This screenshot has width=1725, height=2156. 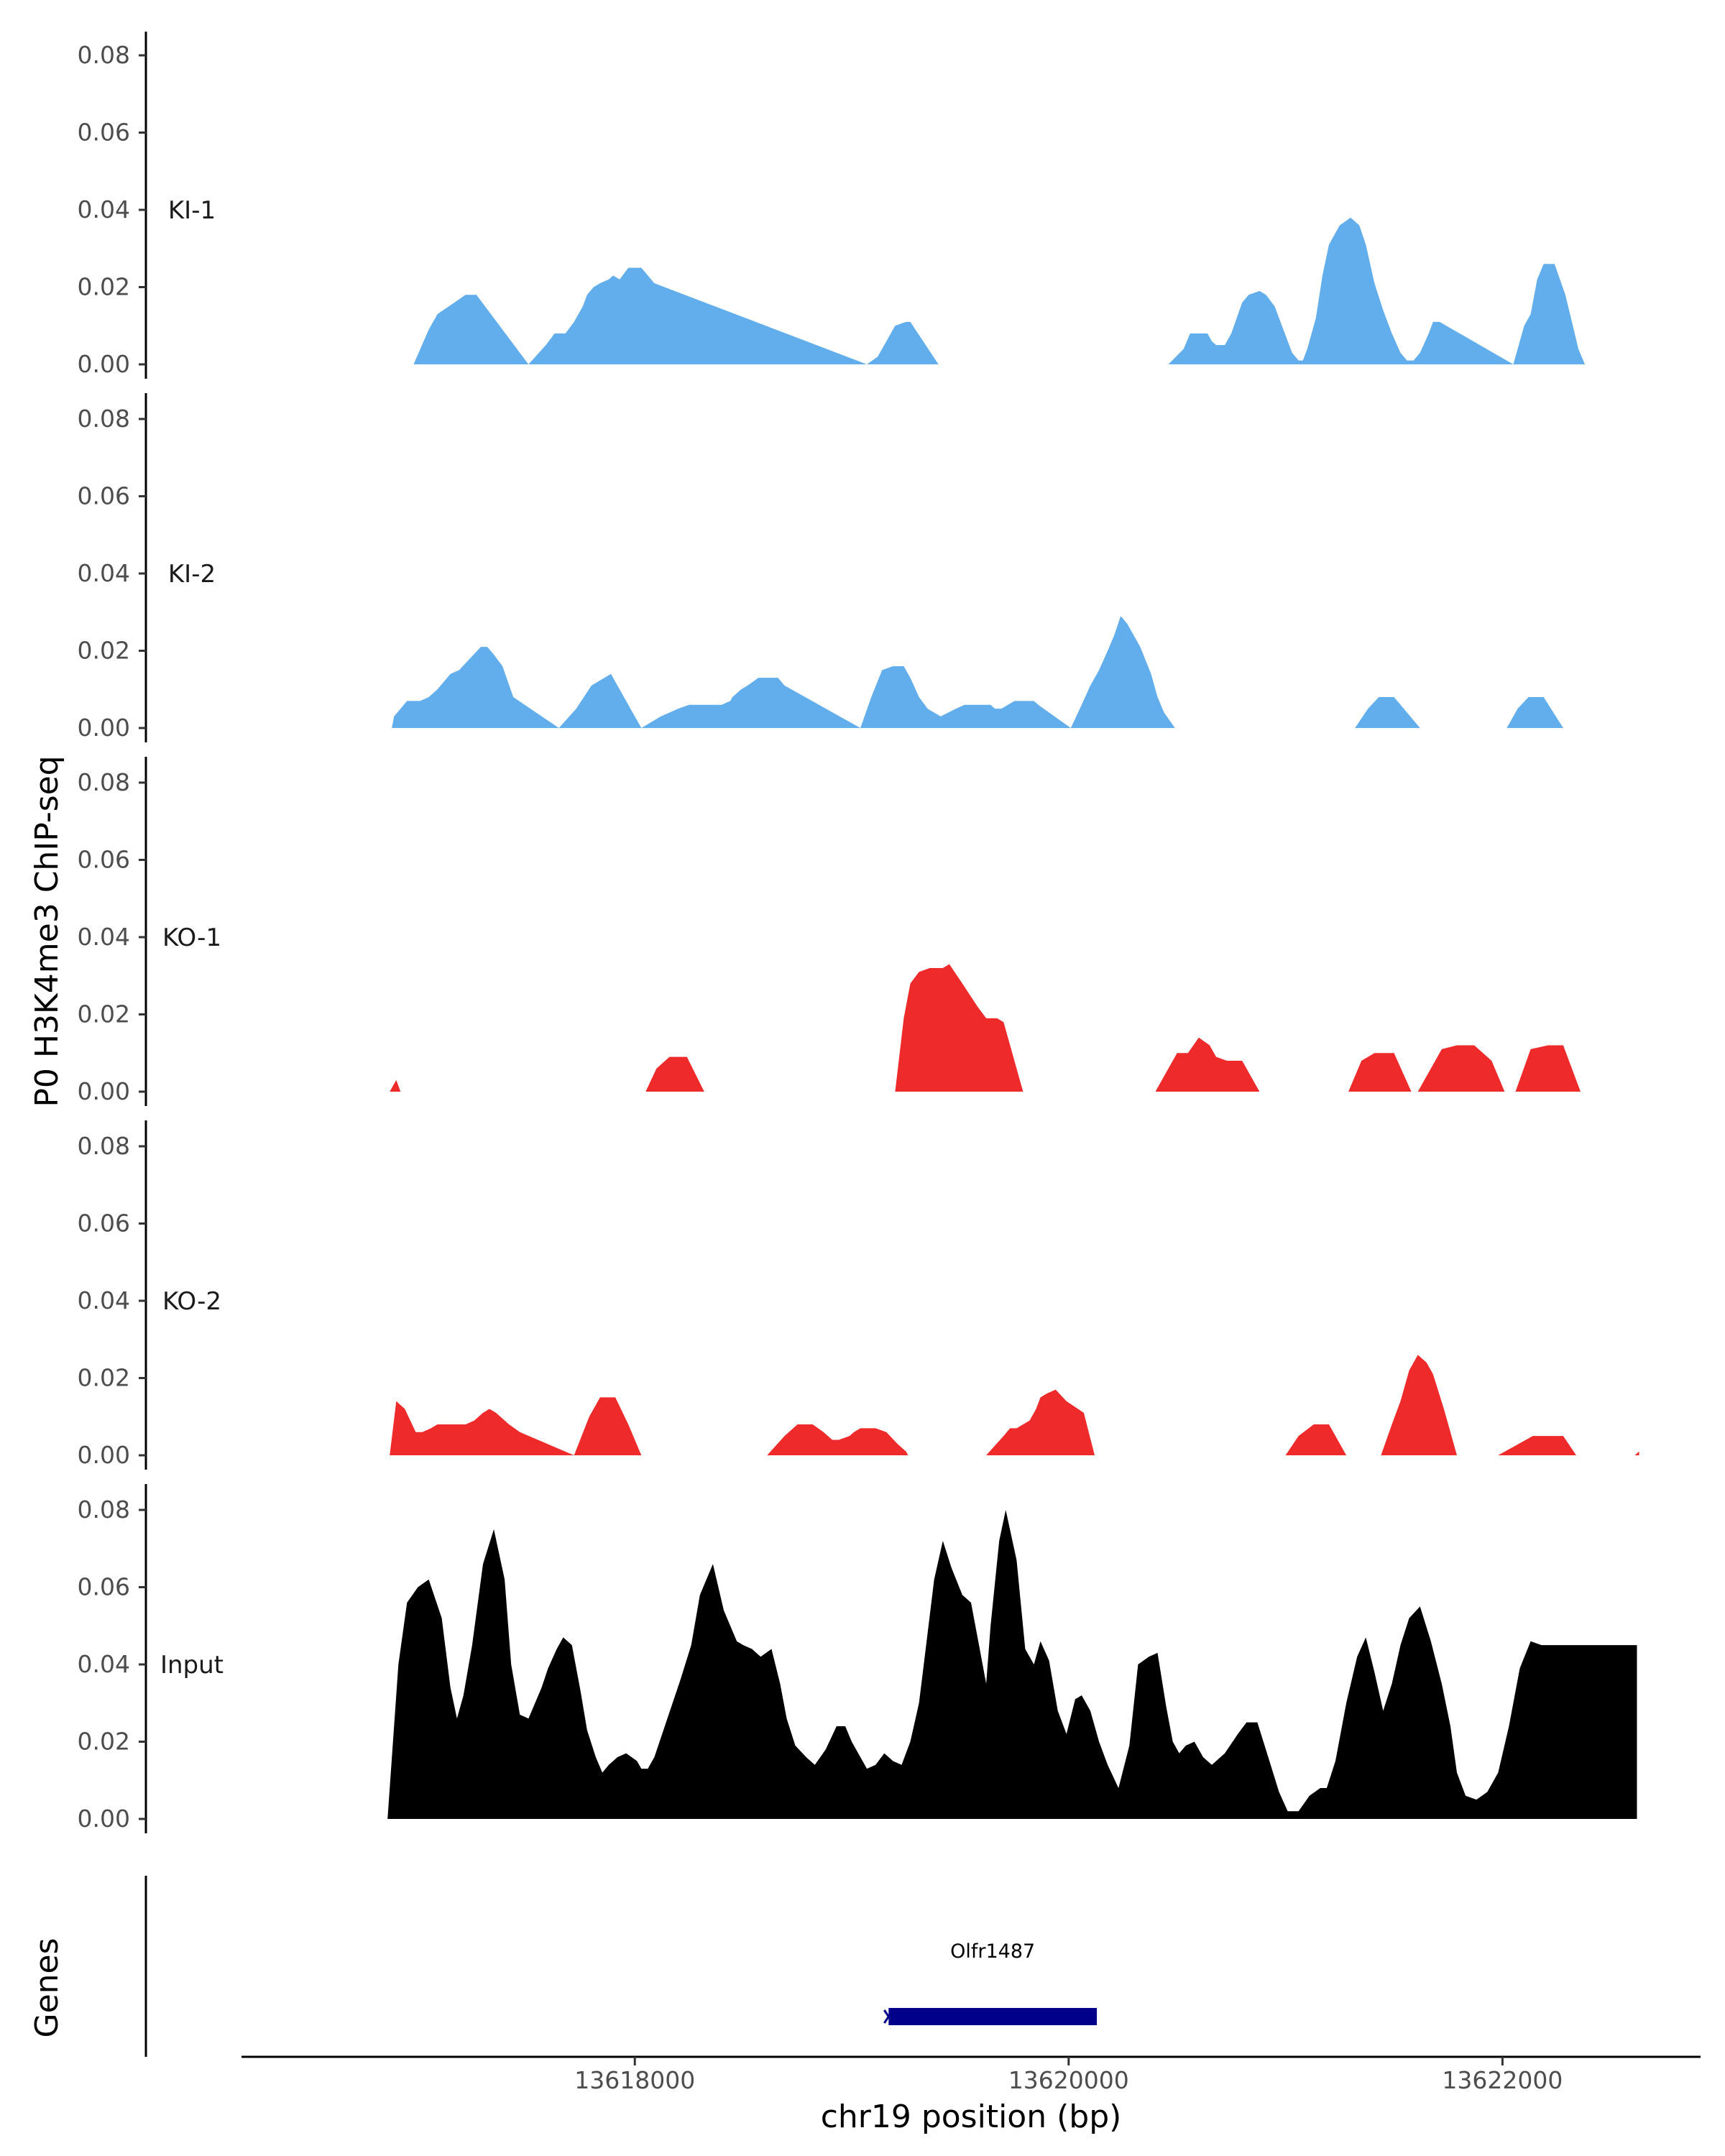 What do you see at coordinates (104, 1819) in the screenshot?
I see `y-tick-label-input: 0.00` at bounding box center [104, 1819].